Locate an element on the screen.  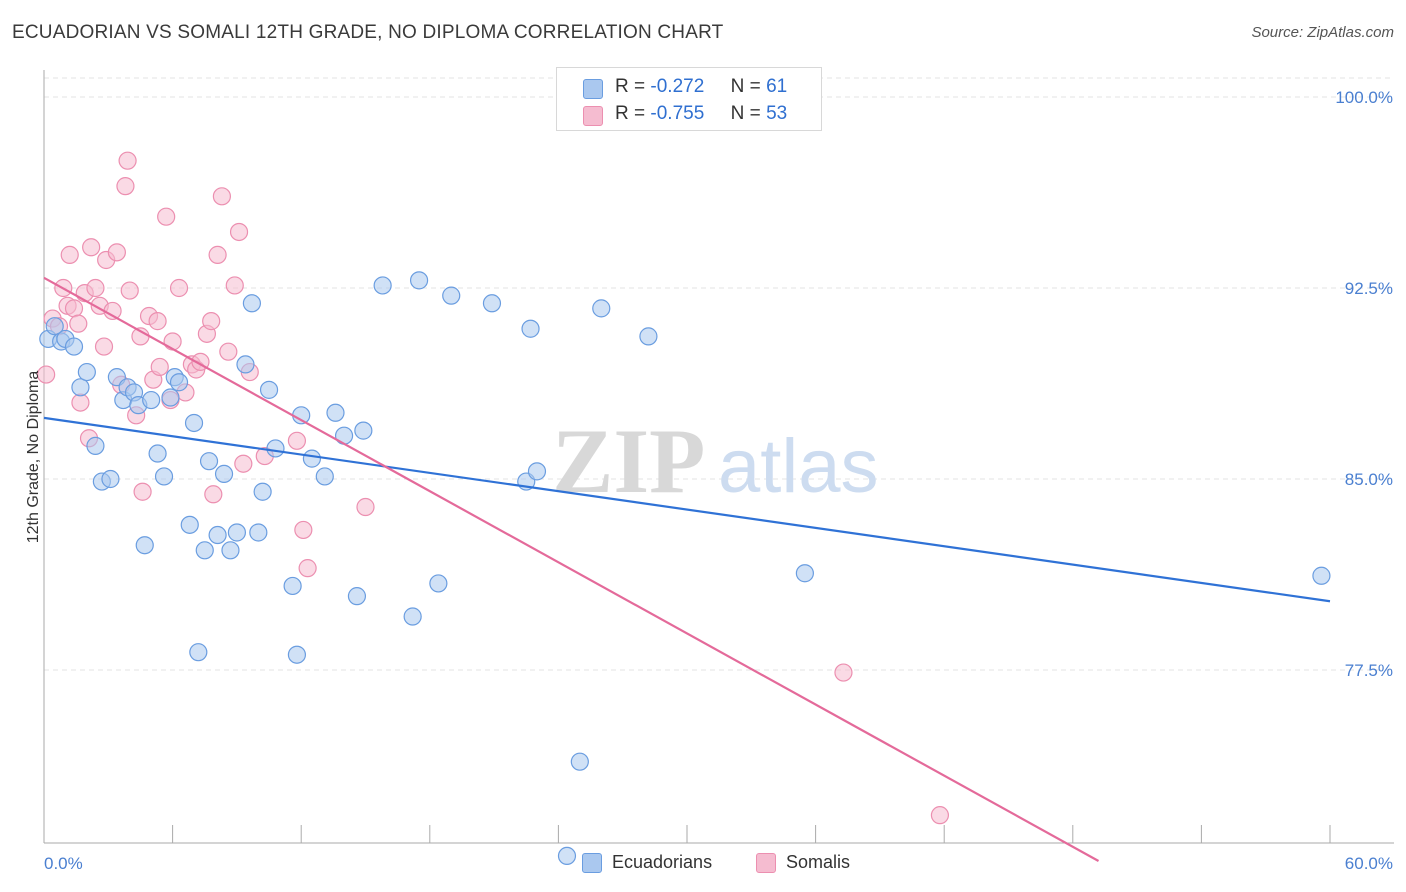
watermark-atlas: atlas is located at coordinates (798, 466).